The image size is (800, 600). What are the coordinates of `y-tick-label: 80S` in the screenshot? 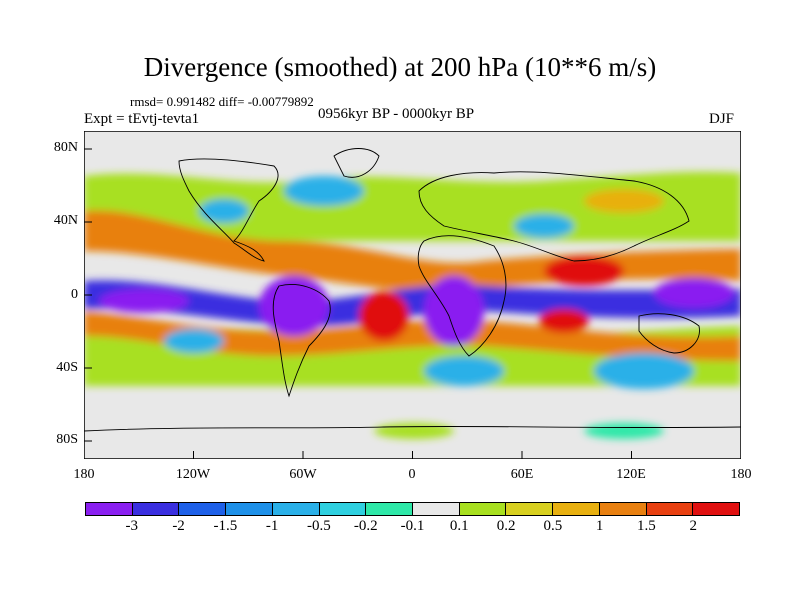 It's located at (67, 439).